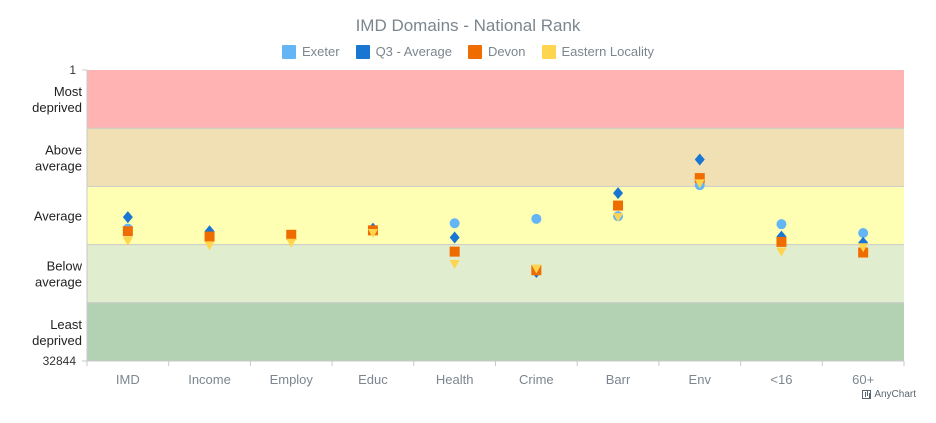 The image size is (936, 423). I want to click on x-tick-label-7: Env, so click(700, 379).